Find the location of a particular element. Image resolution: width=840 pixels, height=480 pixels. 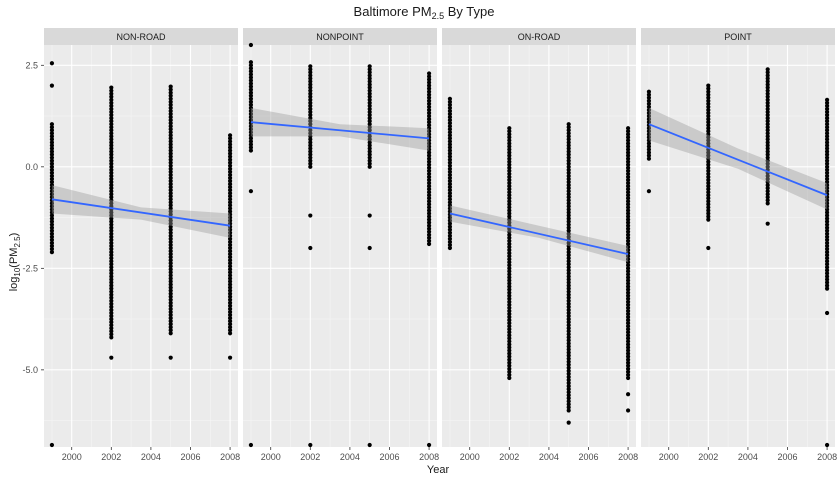

y-tick-label: 0.0 is located at coordinates (31, 167).